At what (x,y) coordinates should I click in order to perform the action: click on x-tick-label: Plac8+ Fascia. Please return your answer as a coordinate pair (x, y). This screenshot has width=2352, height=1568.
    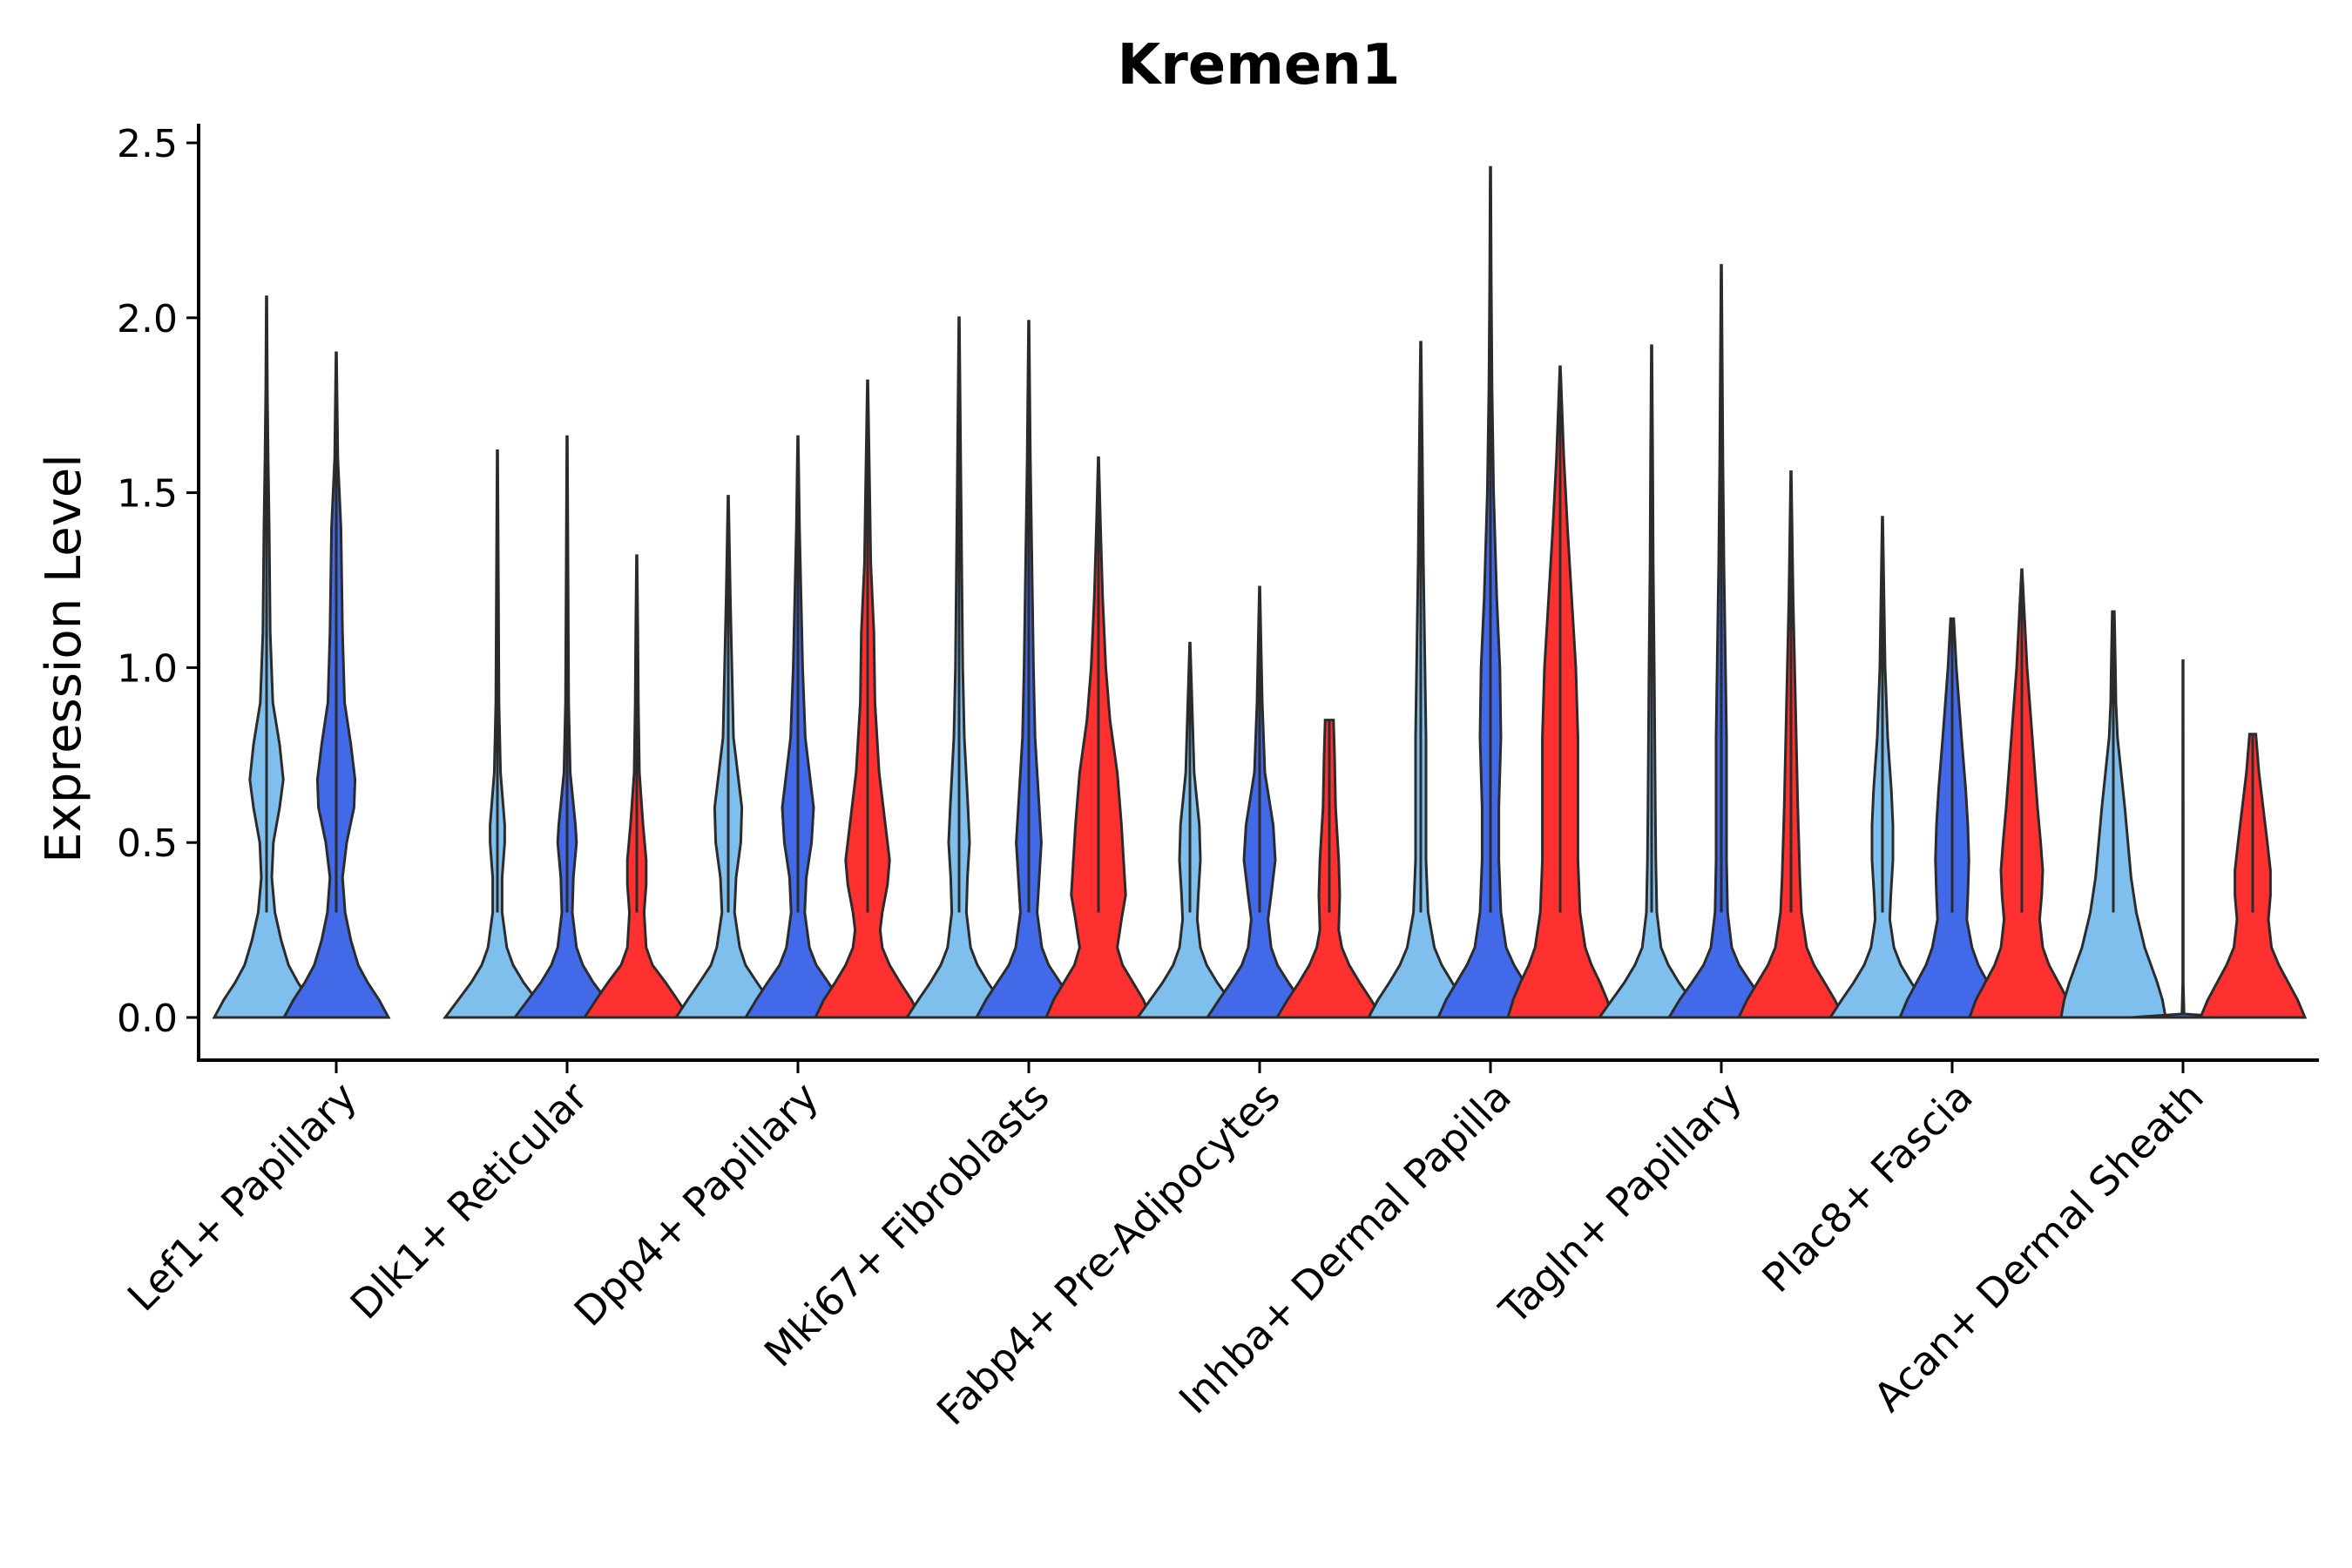
    Looking at the image, I should click on (1867, 1187).